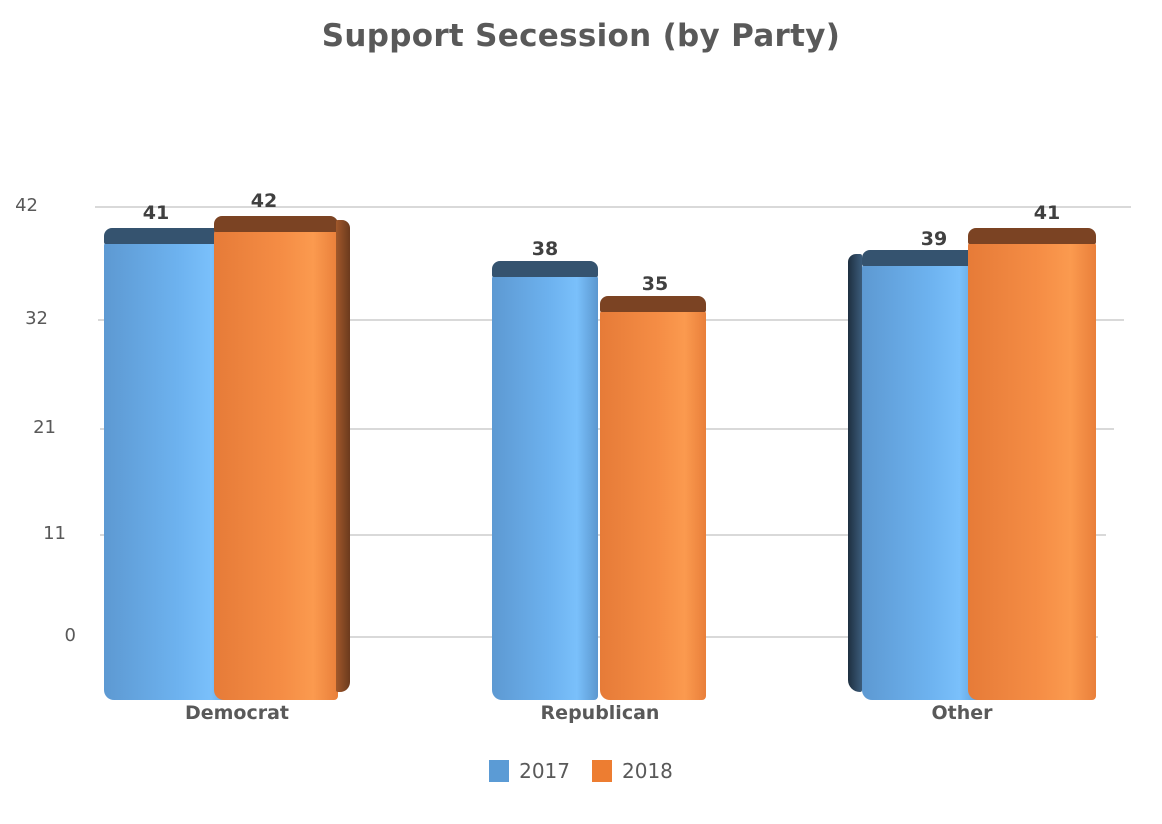 The width and height of the screenshot is (1162, 824). What do you see at coordinates (545, 249) in the screenshot?
I see `value-label-republican-2017: 38` at bounding box center [545, 249].